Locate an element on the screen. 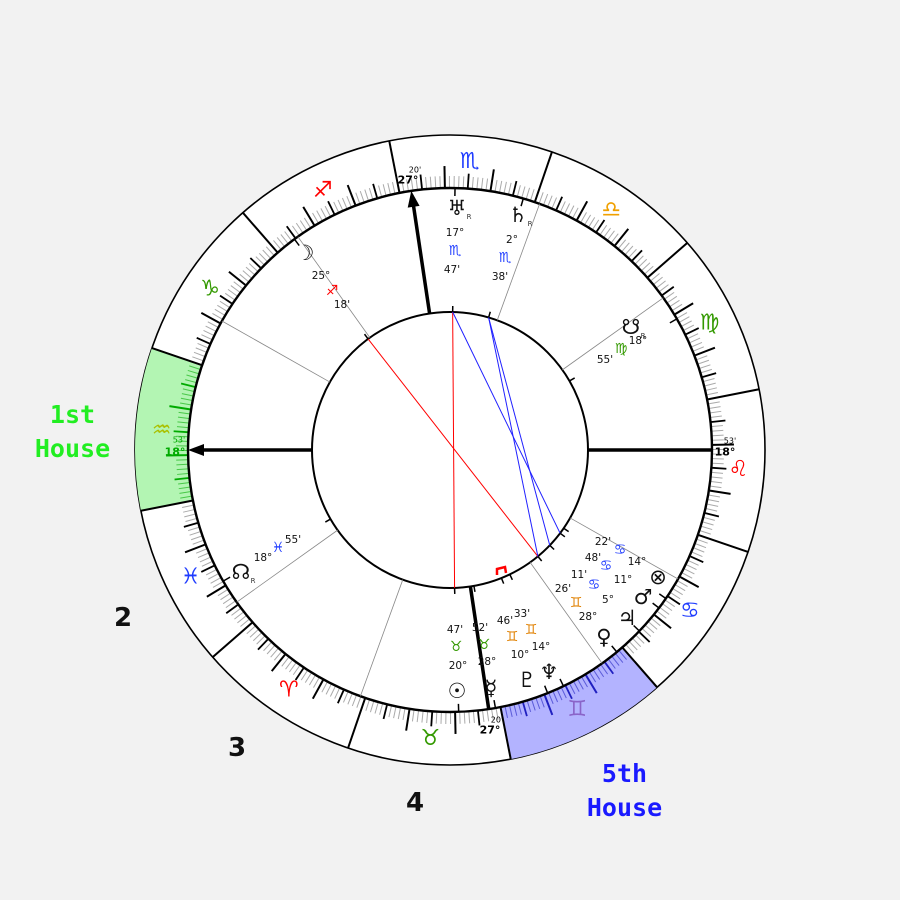 The width and height of the screenshot is (900, 900). planet-sign-icon: ♋︎ is located at coordinates (594, 585).